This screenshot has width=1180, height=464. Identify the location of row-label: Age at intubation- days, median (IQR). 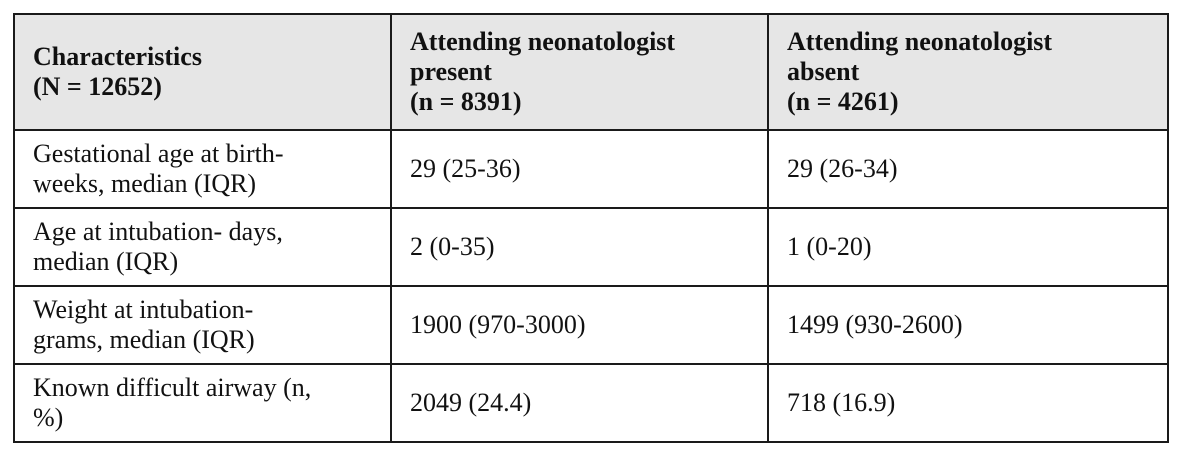
(202, 247).